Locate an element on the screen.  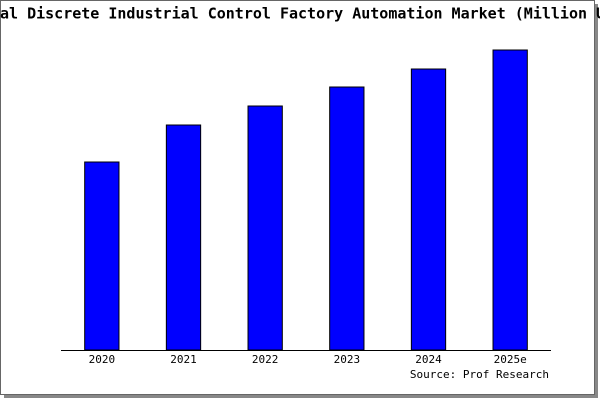
x-tick-label: 2022 is located at coordinates (265, 359).